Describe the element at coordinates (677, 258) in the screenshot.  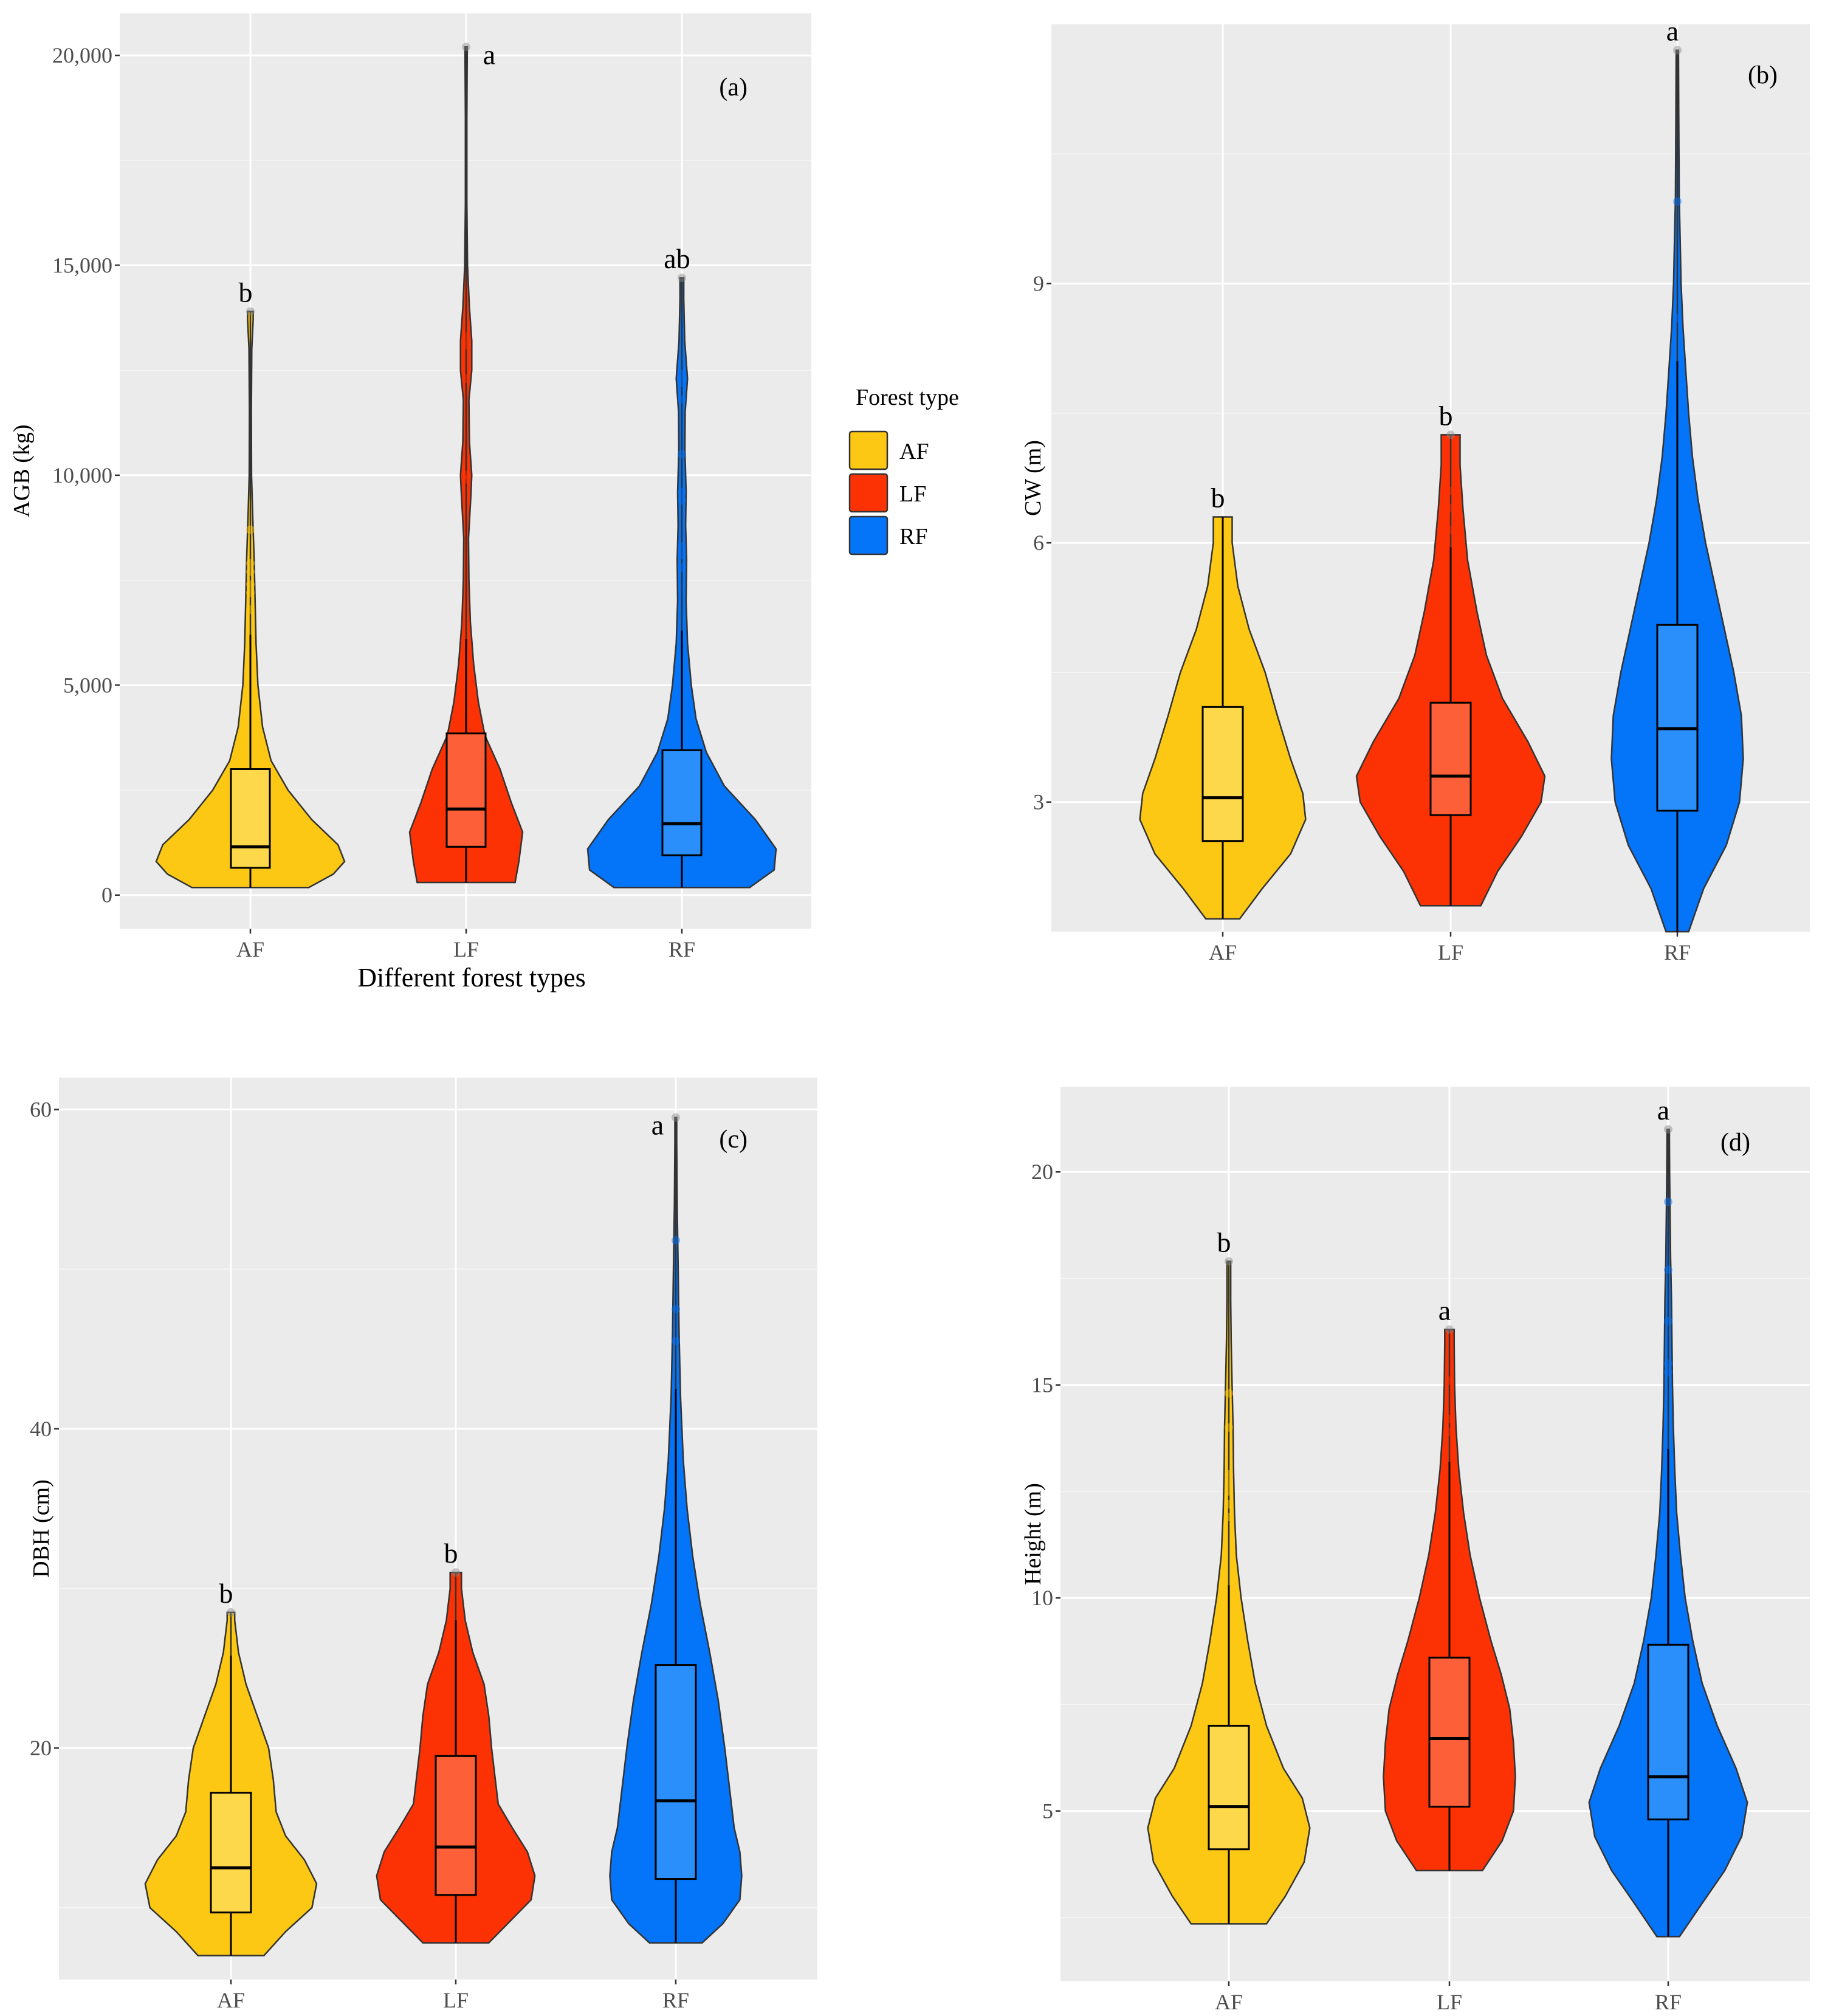
I see `panel-a-significance-letter-rf: ab` at that location.